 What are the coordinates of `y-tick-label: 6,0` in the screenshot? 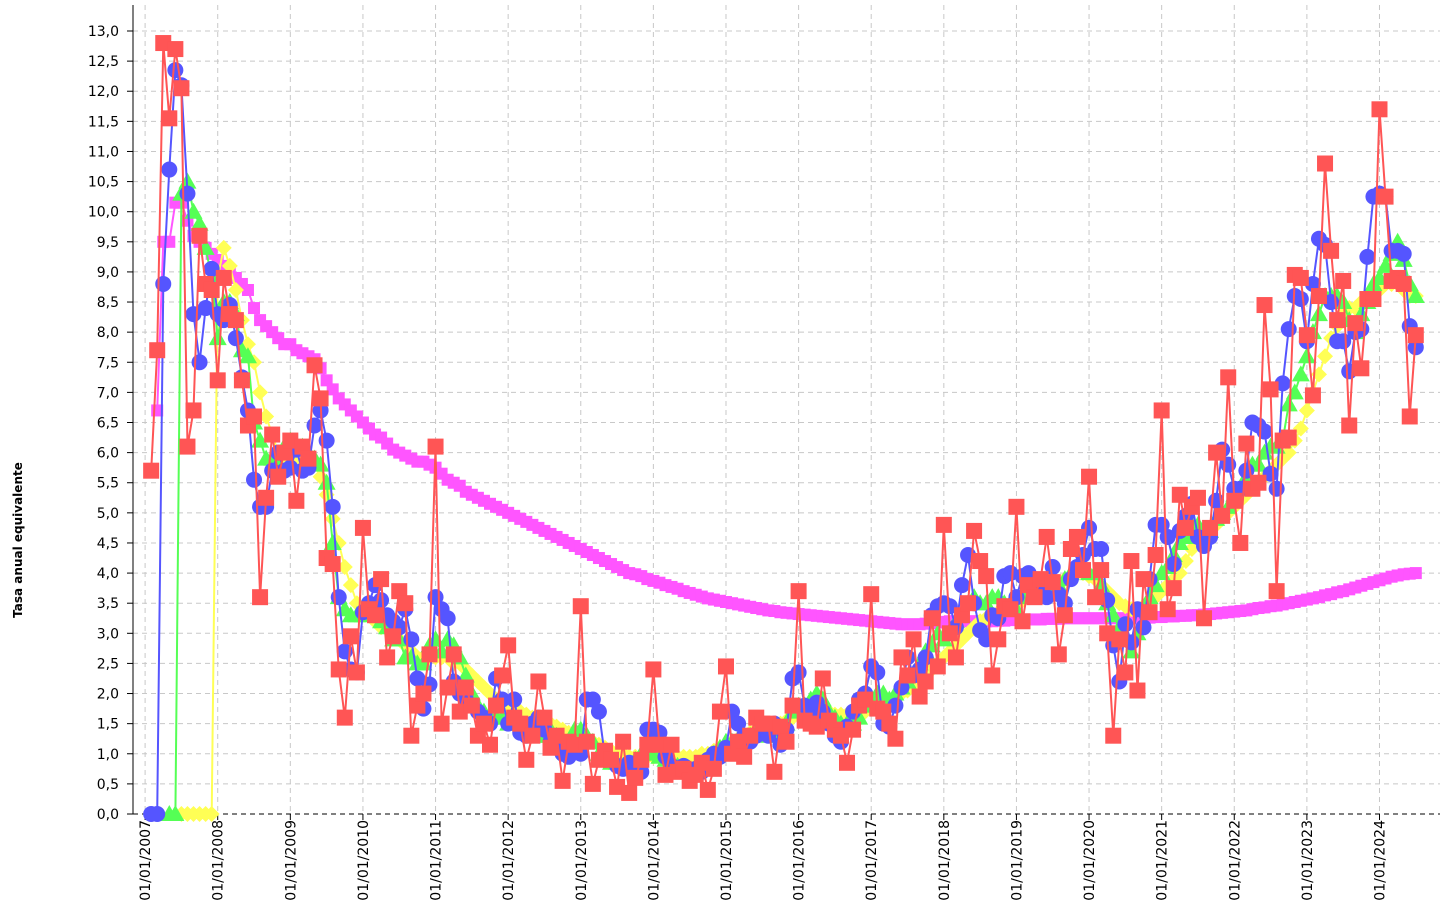 It's located at (108, 454).